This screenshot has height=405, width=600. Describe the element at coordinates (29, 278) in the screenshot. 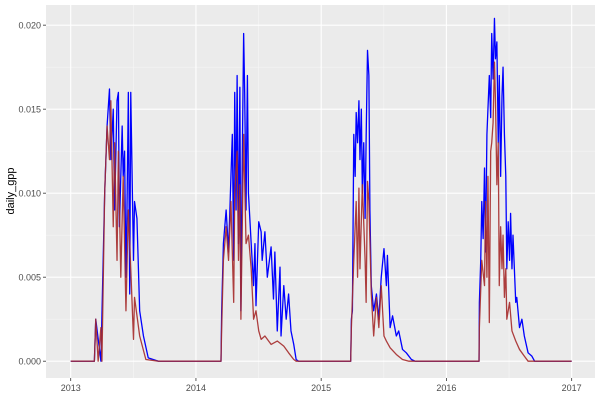

I see `y-tick-label: 0.005` at that location.